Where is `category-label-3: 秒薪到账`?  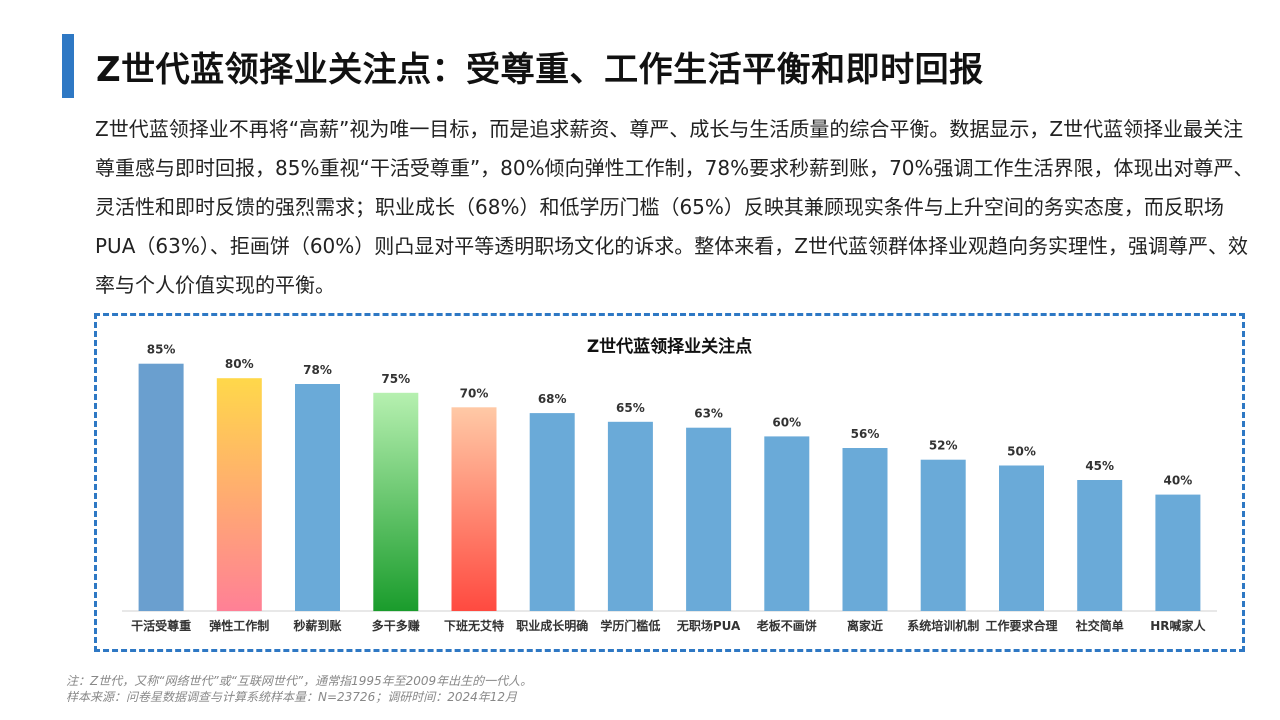
category-label-3: 秒薪到账 is located at coordinates (317, 625).